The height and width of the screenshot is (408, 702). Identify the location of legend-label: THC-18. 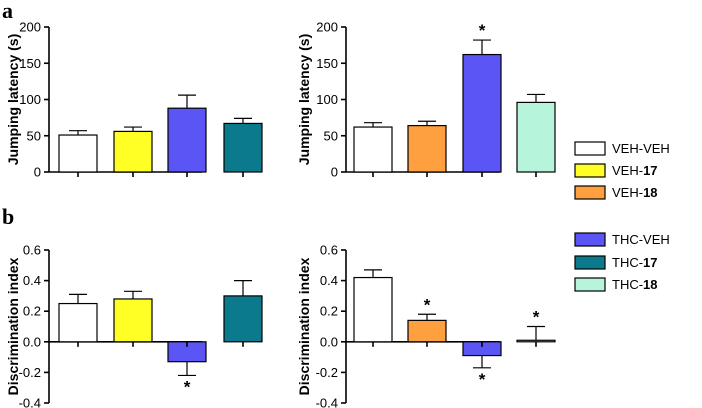
(635, 284).